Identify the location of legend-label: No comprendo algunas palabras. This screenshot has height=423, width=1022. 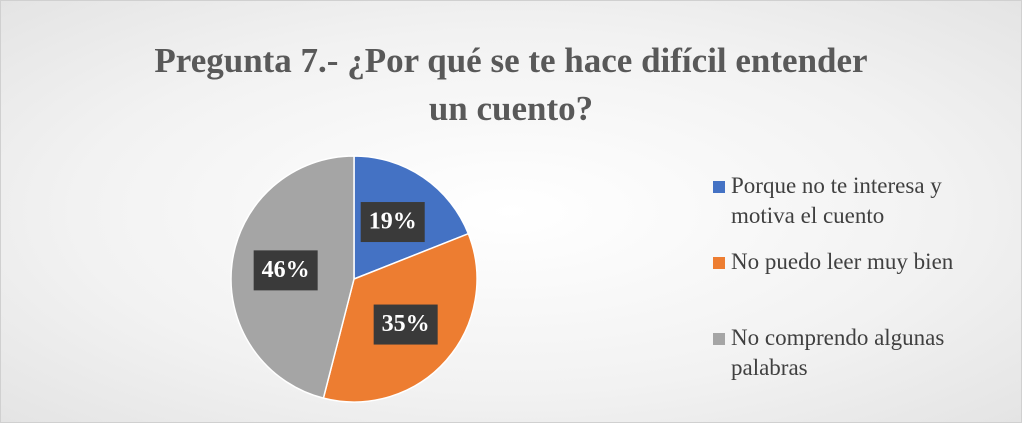
(838, 352).